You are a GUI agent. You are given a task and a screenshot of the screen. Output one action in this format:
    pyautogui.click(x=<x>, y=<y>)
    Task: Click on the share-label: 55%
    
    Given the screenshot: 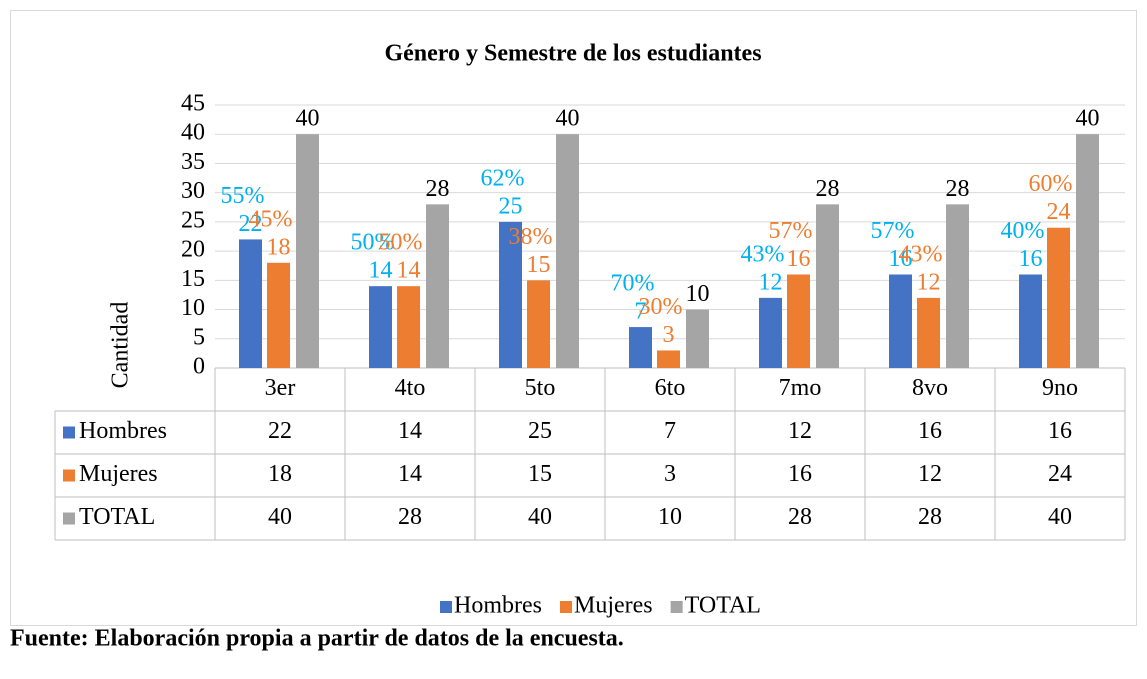 What is the action you would take?
    pyautogui.click(x=243, y=196)
    